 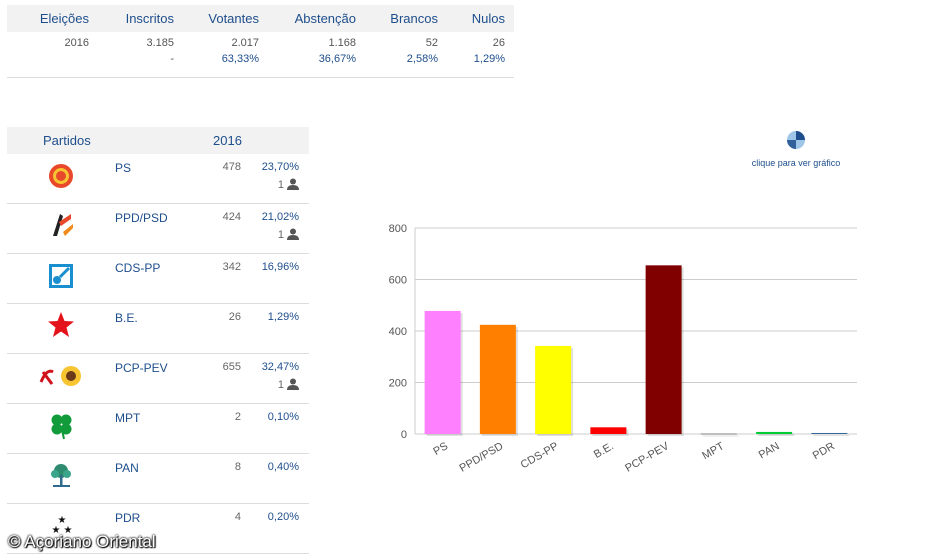 What do you see at coordinates (553, 389) in the screenshot?
I see `bar-cdspp` at bounding box center [553, 389].